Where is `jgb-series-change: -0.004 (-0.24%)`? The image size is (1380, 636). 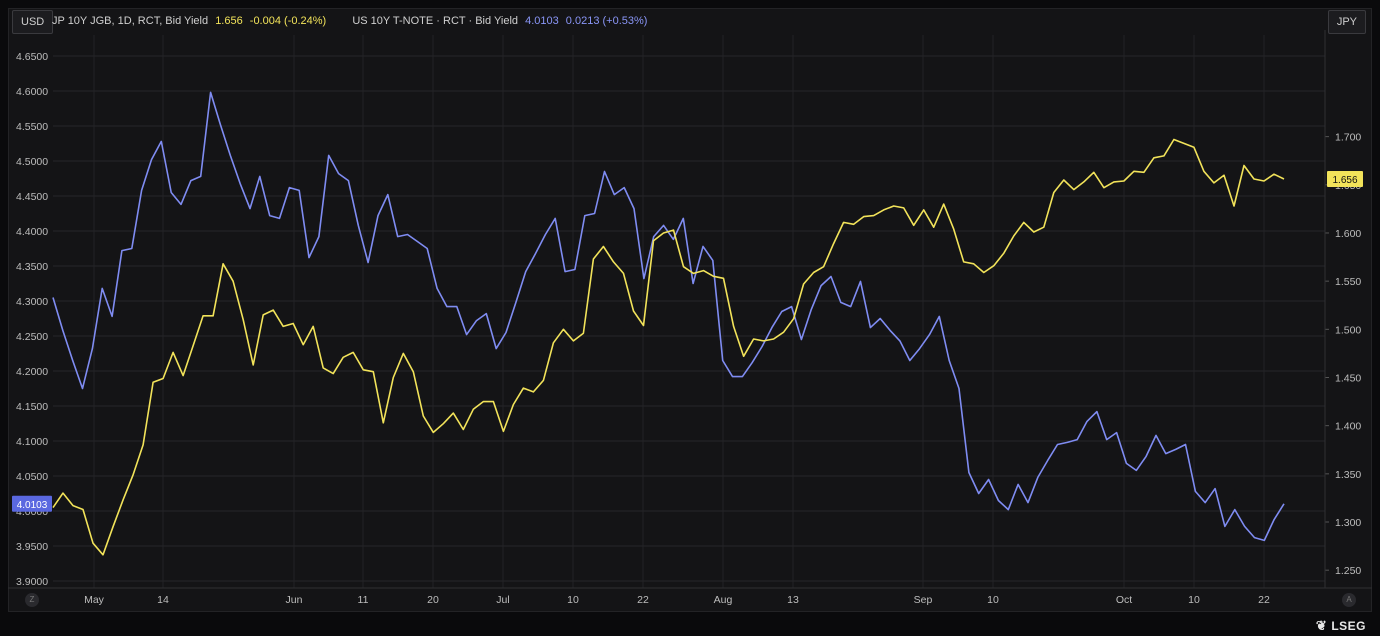
jgb-series-change: -0.004 (-0.24%) is located at coordinates (288, 21).